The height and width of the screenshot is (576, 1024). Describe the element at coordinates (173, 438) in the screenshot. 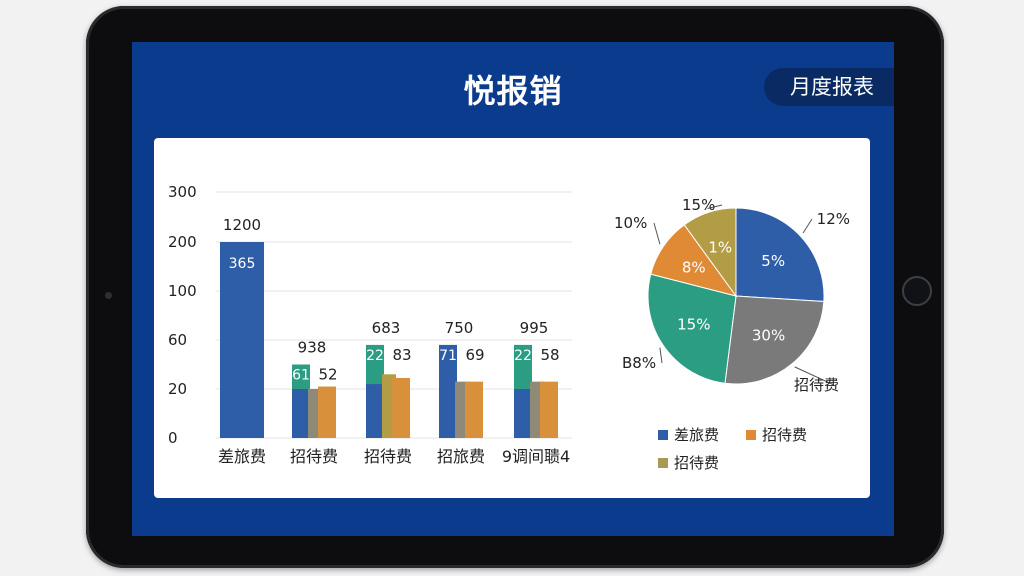

I see `y-tick-label: 0` at that location.